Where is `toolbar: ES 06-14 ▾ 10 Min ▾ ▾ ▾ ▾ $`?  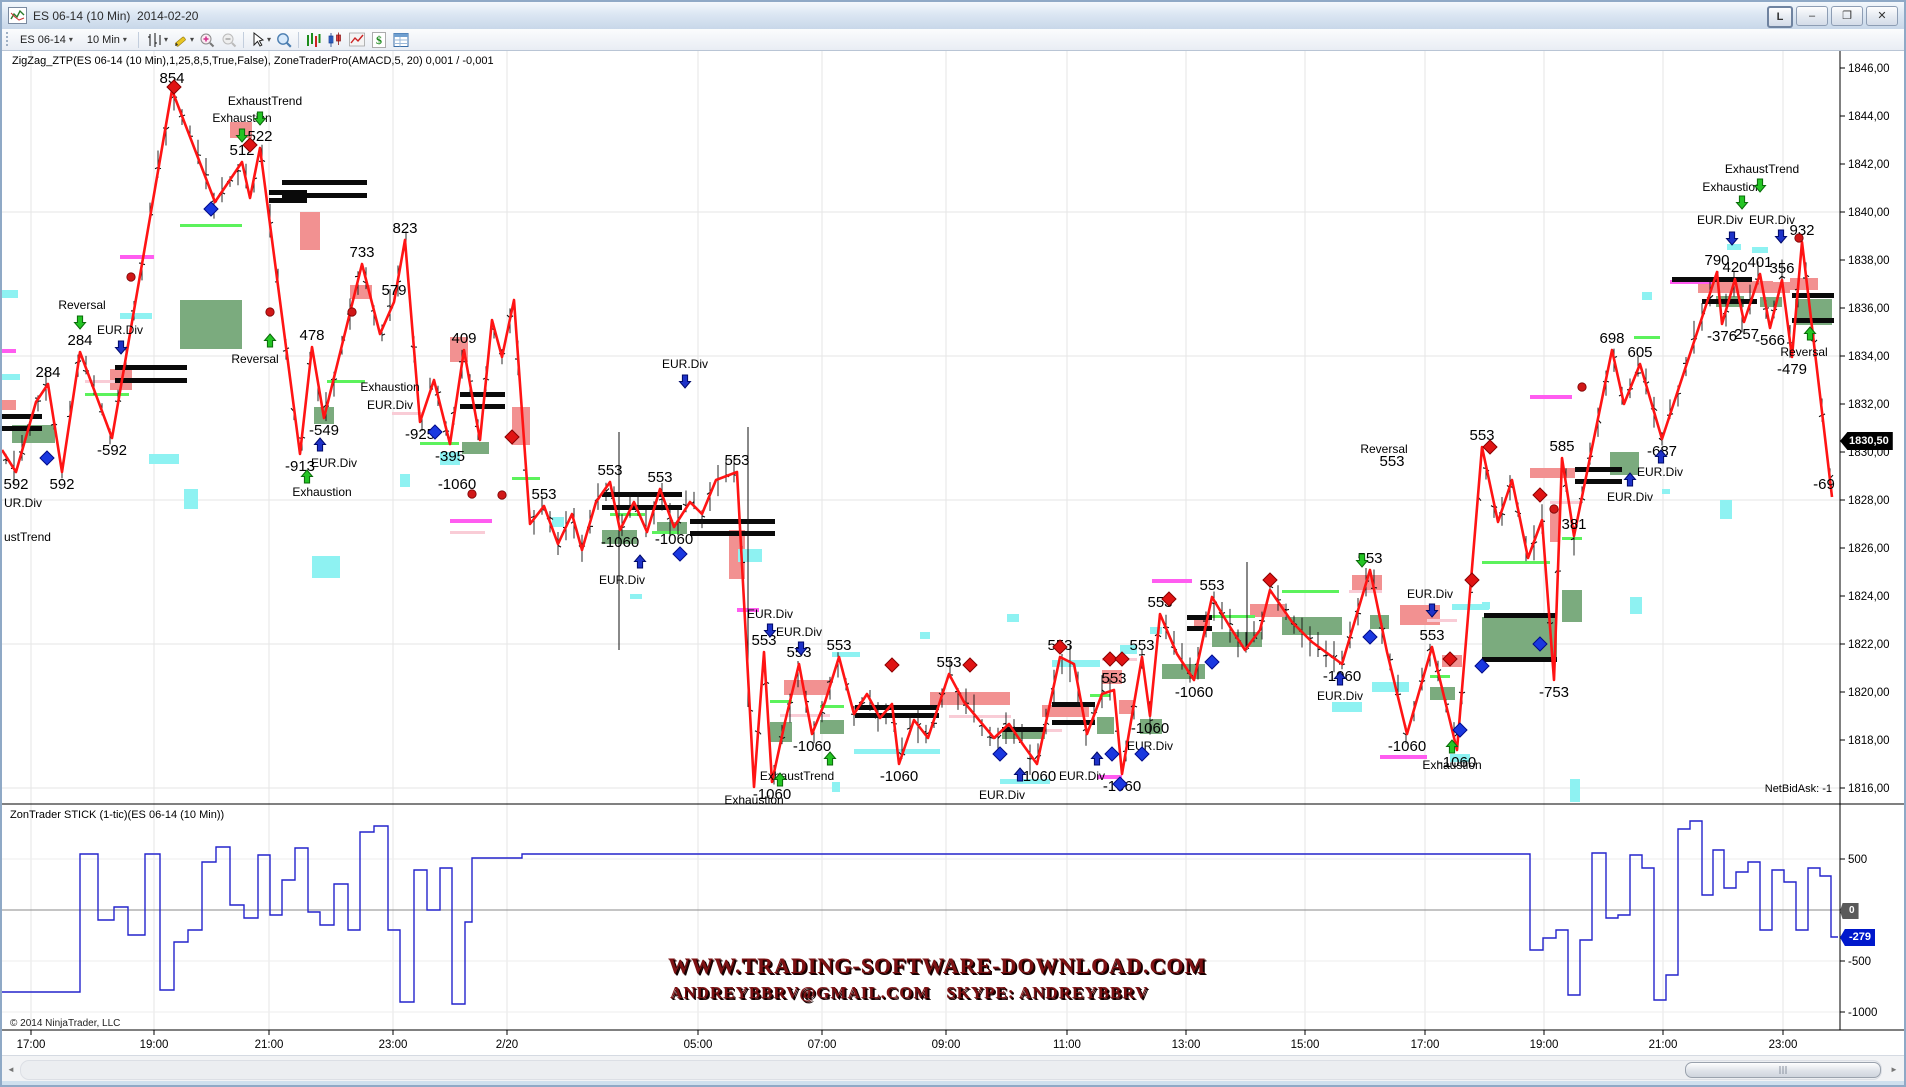 toolbar: ES 06-14 ▾ 10 Min ▾ ▾ ▾ ▾ $ is located at coordinates (953, 40).